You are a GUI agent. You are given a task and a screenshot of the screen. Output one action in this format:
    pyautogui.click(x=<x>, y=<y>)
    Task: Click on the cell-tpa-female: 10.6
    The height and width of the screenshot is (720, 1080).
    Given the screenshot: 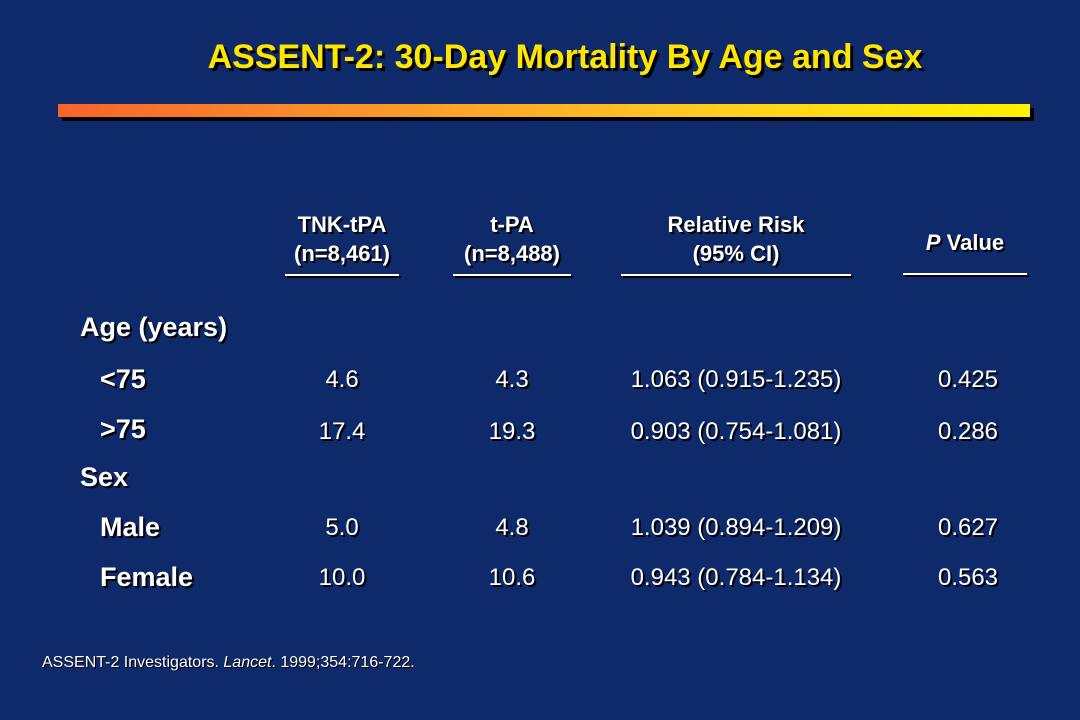 What is the action you would take?
    pyautogui.click(x=512, y=577)
    